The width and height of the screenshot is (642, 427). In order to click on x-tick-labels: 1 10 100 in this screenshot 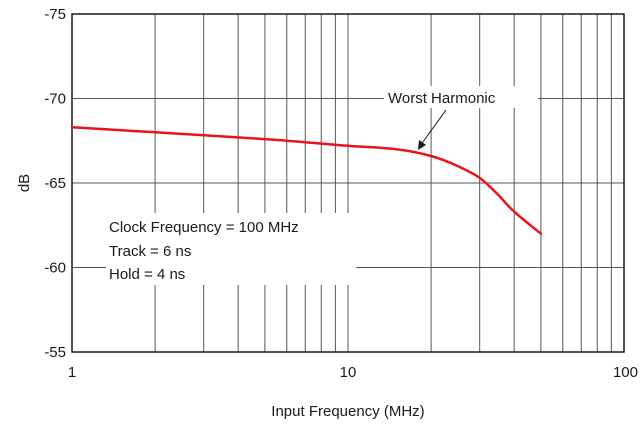, I will do `click(353, 372)`.